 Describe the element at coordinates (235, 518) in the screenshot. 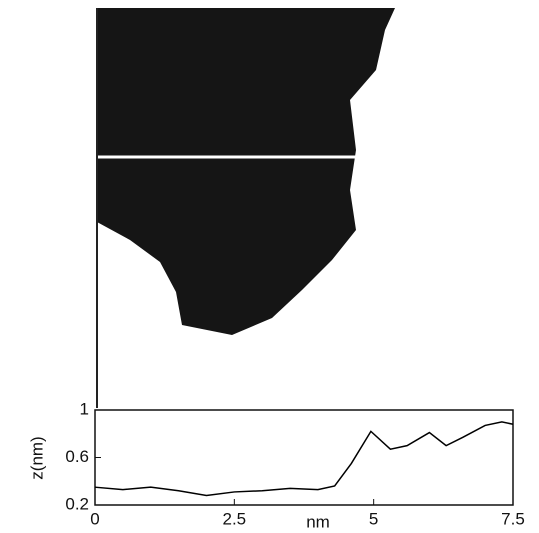

I see `x-tick-label: 2.5` at that location.